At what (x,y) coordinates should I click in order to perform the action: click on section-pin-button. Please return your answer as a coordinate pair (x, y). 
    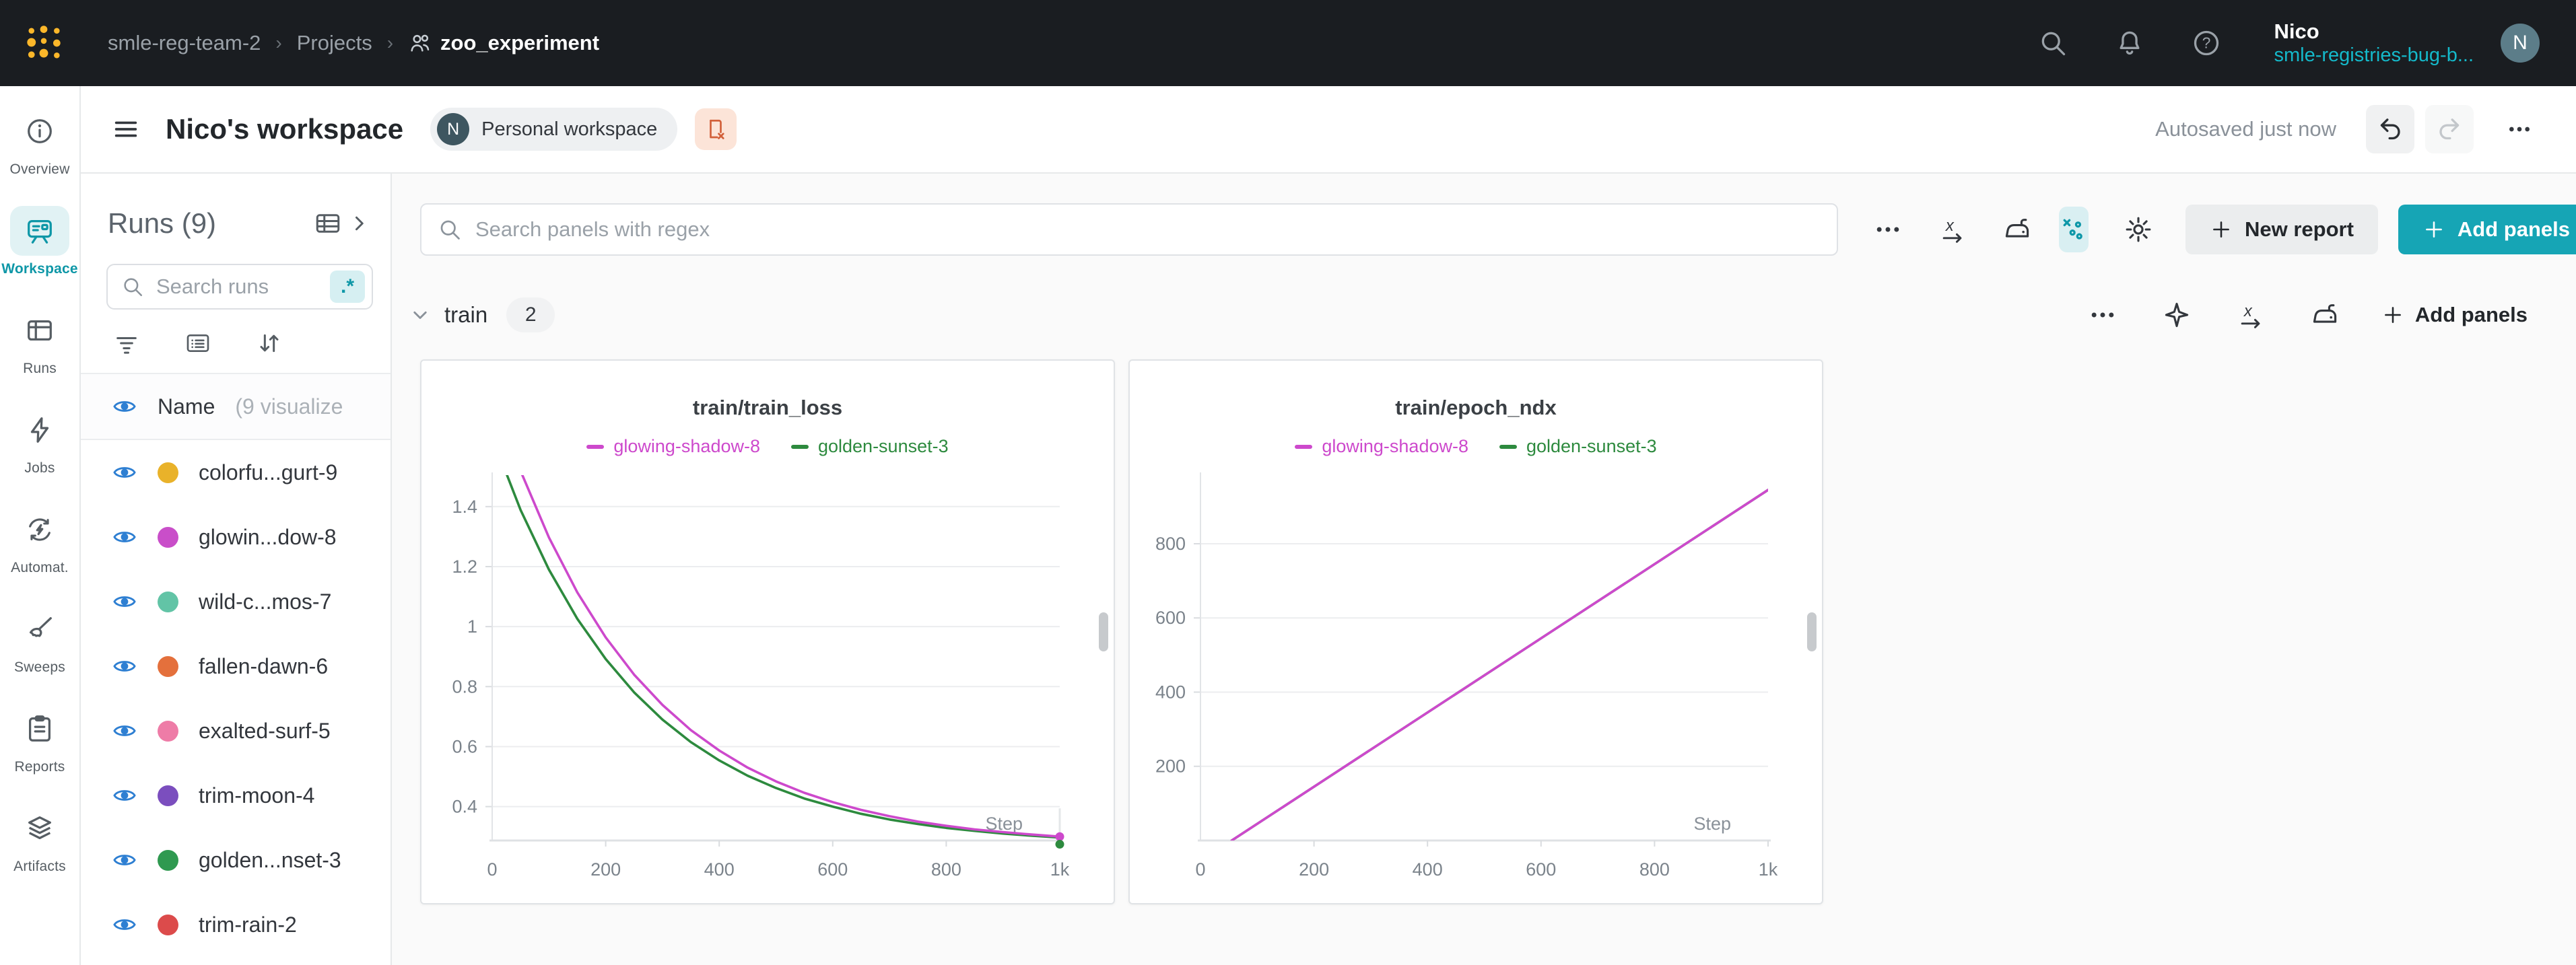
    Looking at the image, I should click on (2176, 314).